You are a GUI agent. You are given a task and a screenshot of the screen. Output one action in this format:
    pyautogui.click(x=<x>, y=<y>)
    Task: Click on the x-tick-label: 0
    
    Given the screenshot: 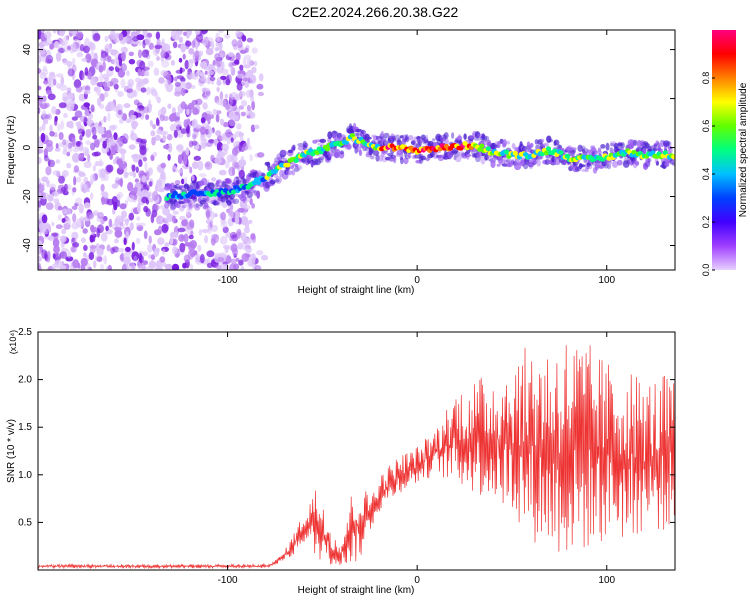 What is the action you would take?
    pyautogui.click(x=417, y=280)
    